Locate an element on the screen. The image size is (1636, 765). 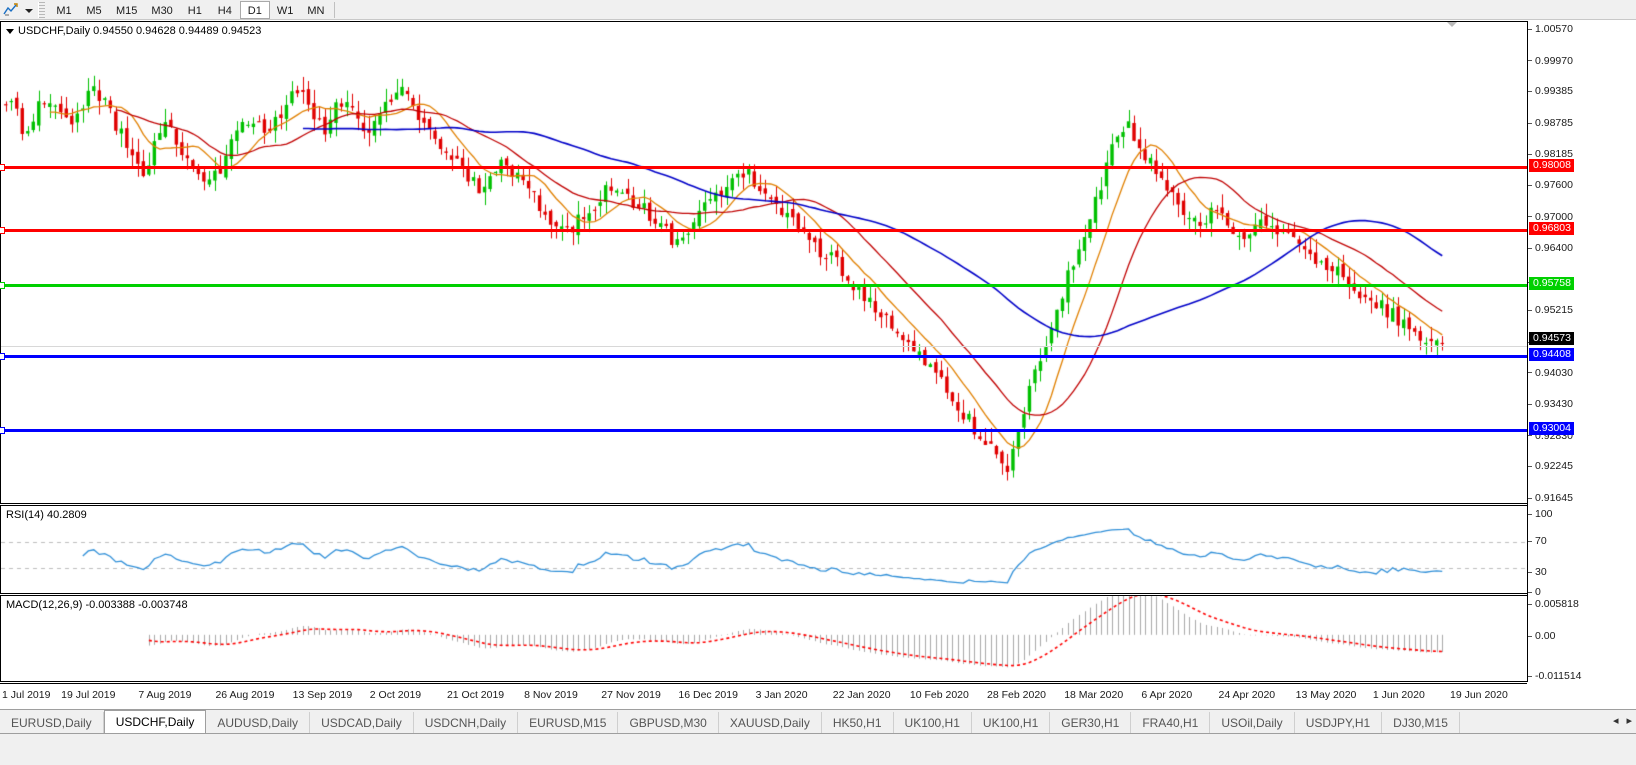
price-tick-label: 0.97600 is located at coordinates (1550, 185).